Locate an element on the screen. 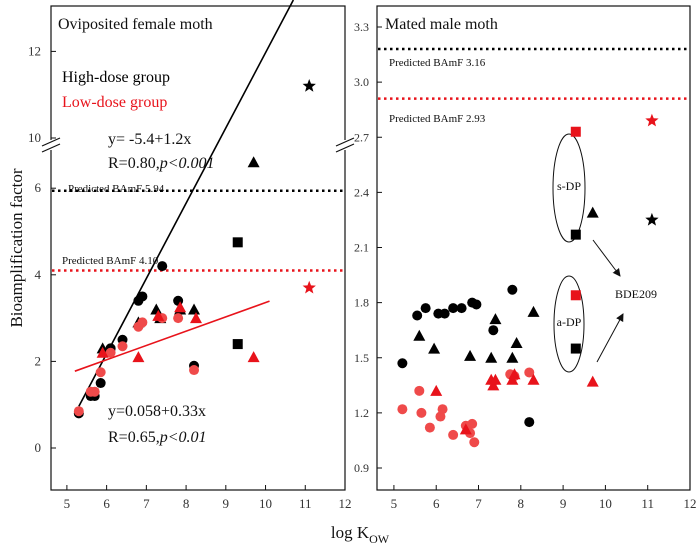 This screenshot has width=697, height=551. y-tick-label: 2.4 is located at coordinates (361, 192).